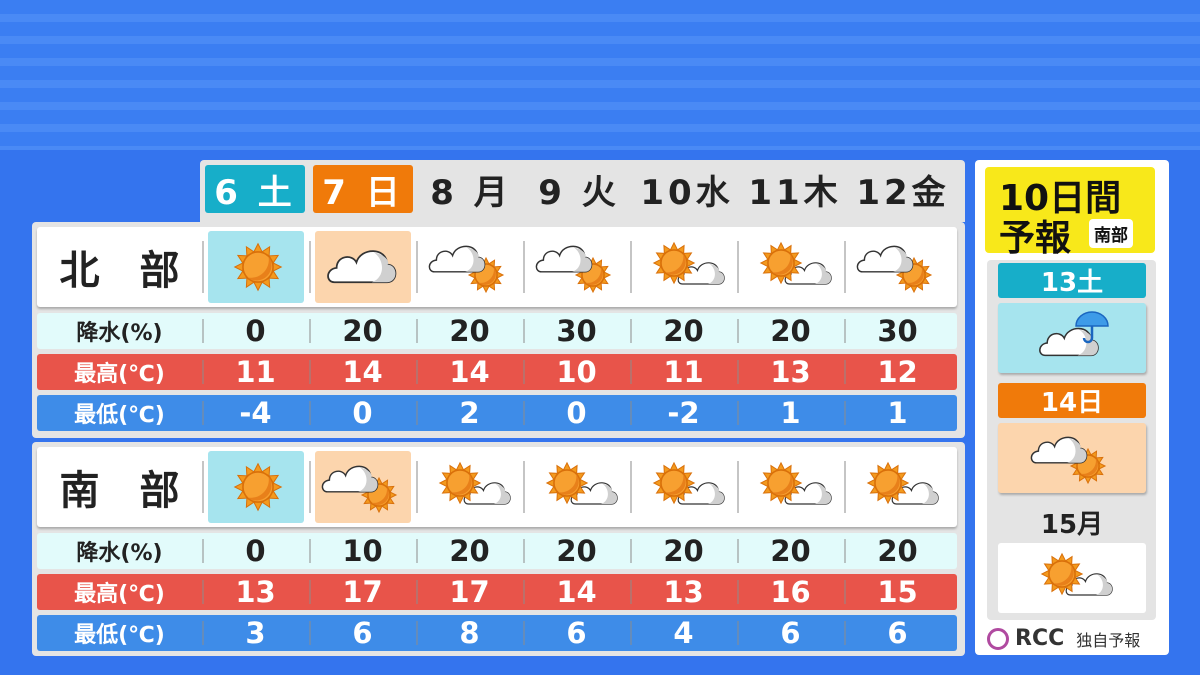 This screenshot has width=1200, height=675. What do you see at coordinates (1072, 280) in the screenshot?
I see `extended-day-label: 13土` at bounding box center [1072, 280].